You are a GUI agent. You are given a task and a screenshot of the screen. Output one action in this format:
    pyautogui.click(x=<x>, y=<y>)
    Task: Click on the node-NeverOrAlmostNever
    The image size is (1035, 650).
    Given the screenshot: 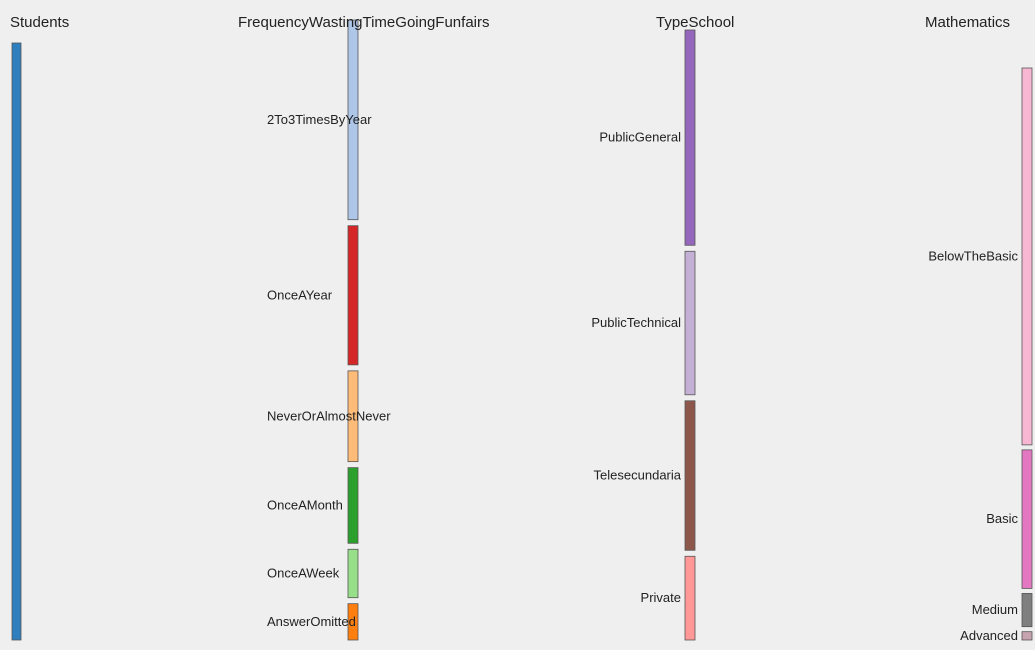 What is the action you would take?
    pyautogui.click(x=353, y=416)
    